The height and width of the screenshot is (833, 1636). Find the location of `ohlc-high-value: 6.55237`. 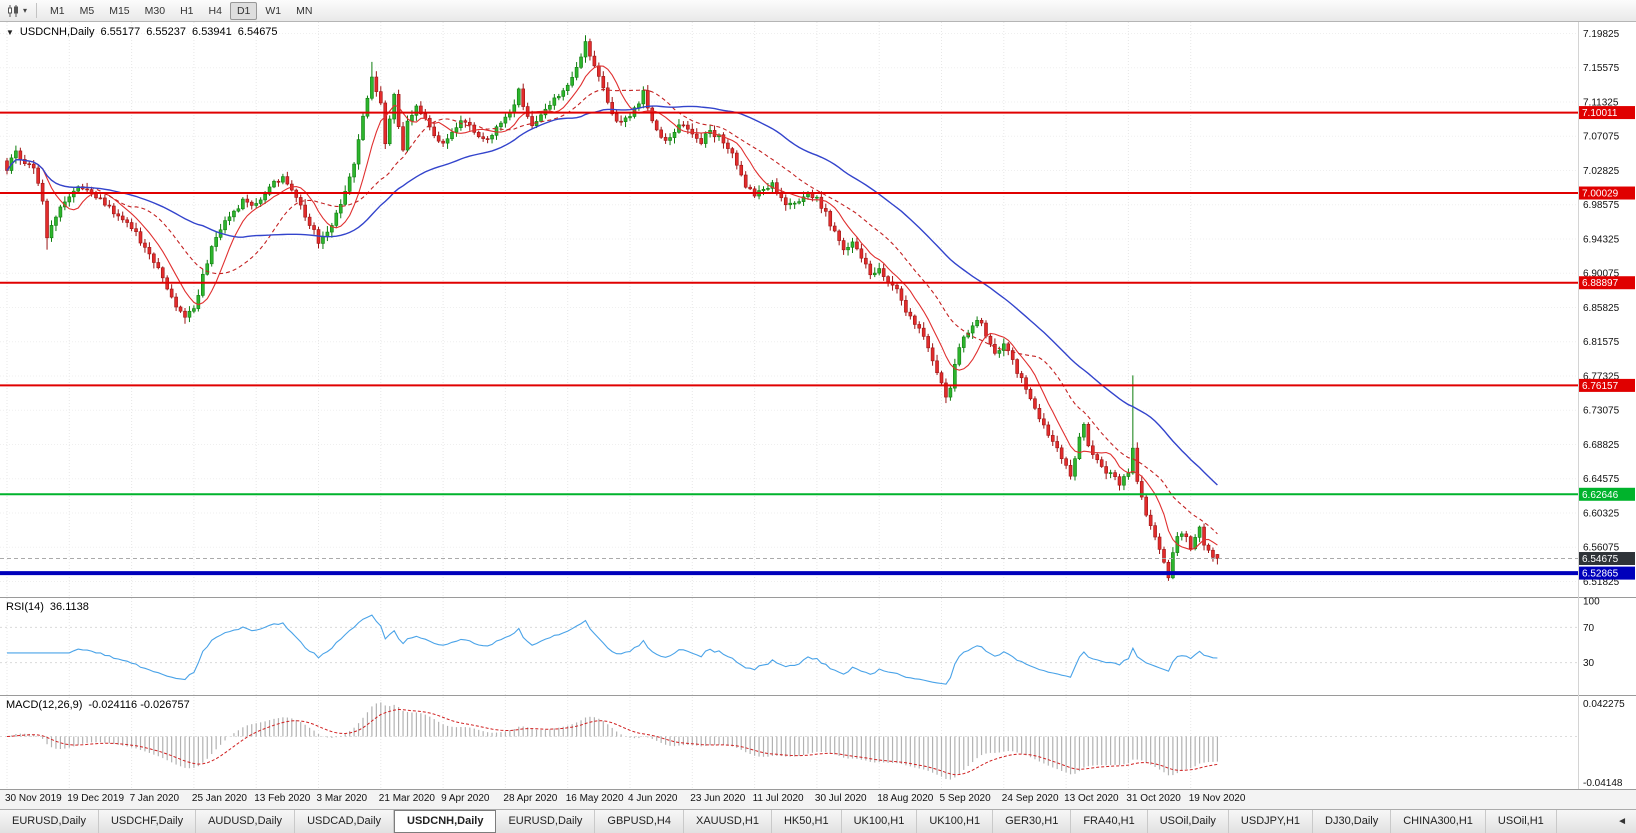

ohlc-high-value: 6.55237 is located at coordinates (166, 32).